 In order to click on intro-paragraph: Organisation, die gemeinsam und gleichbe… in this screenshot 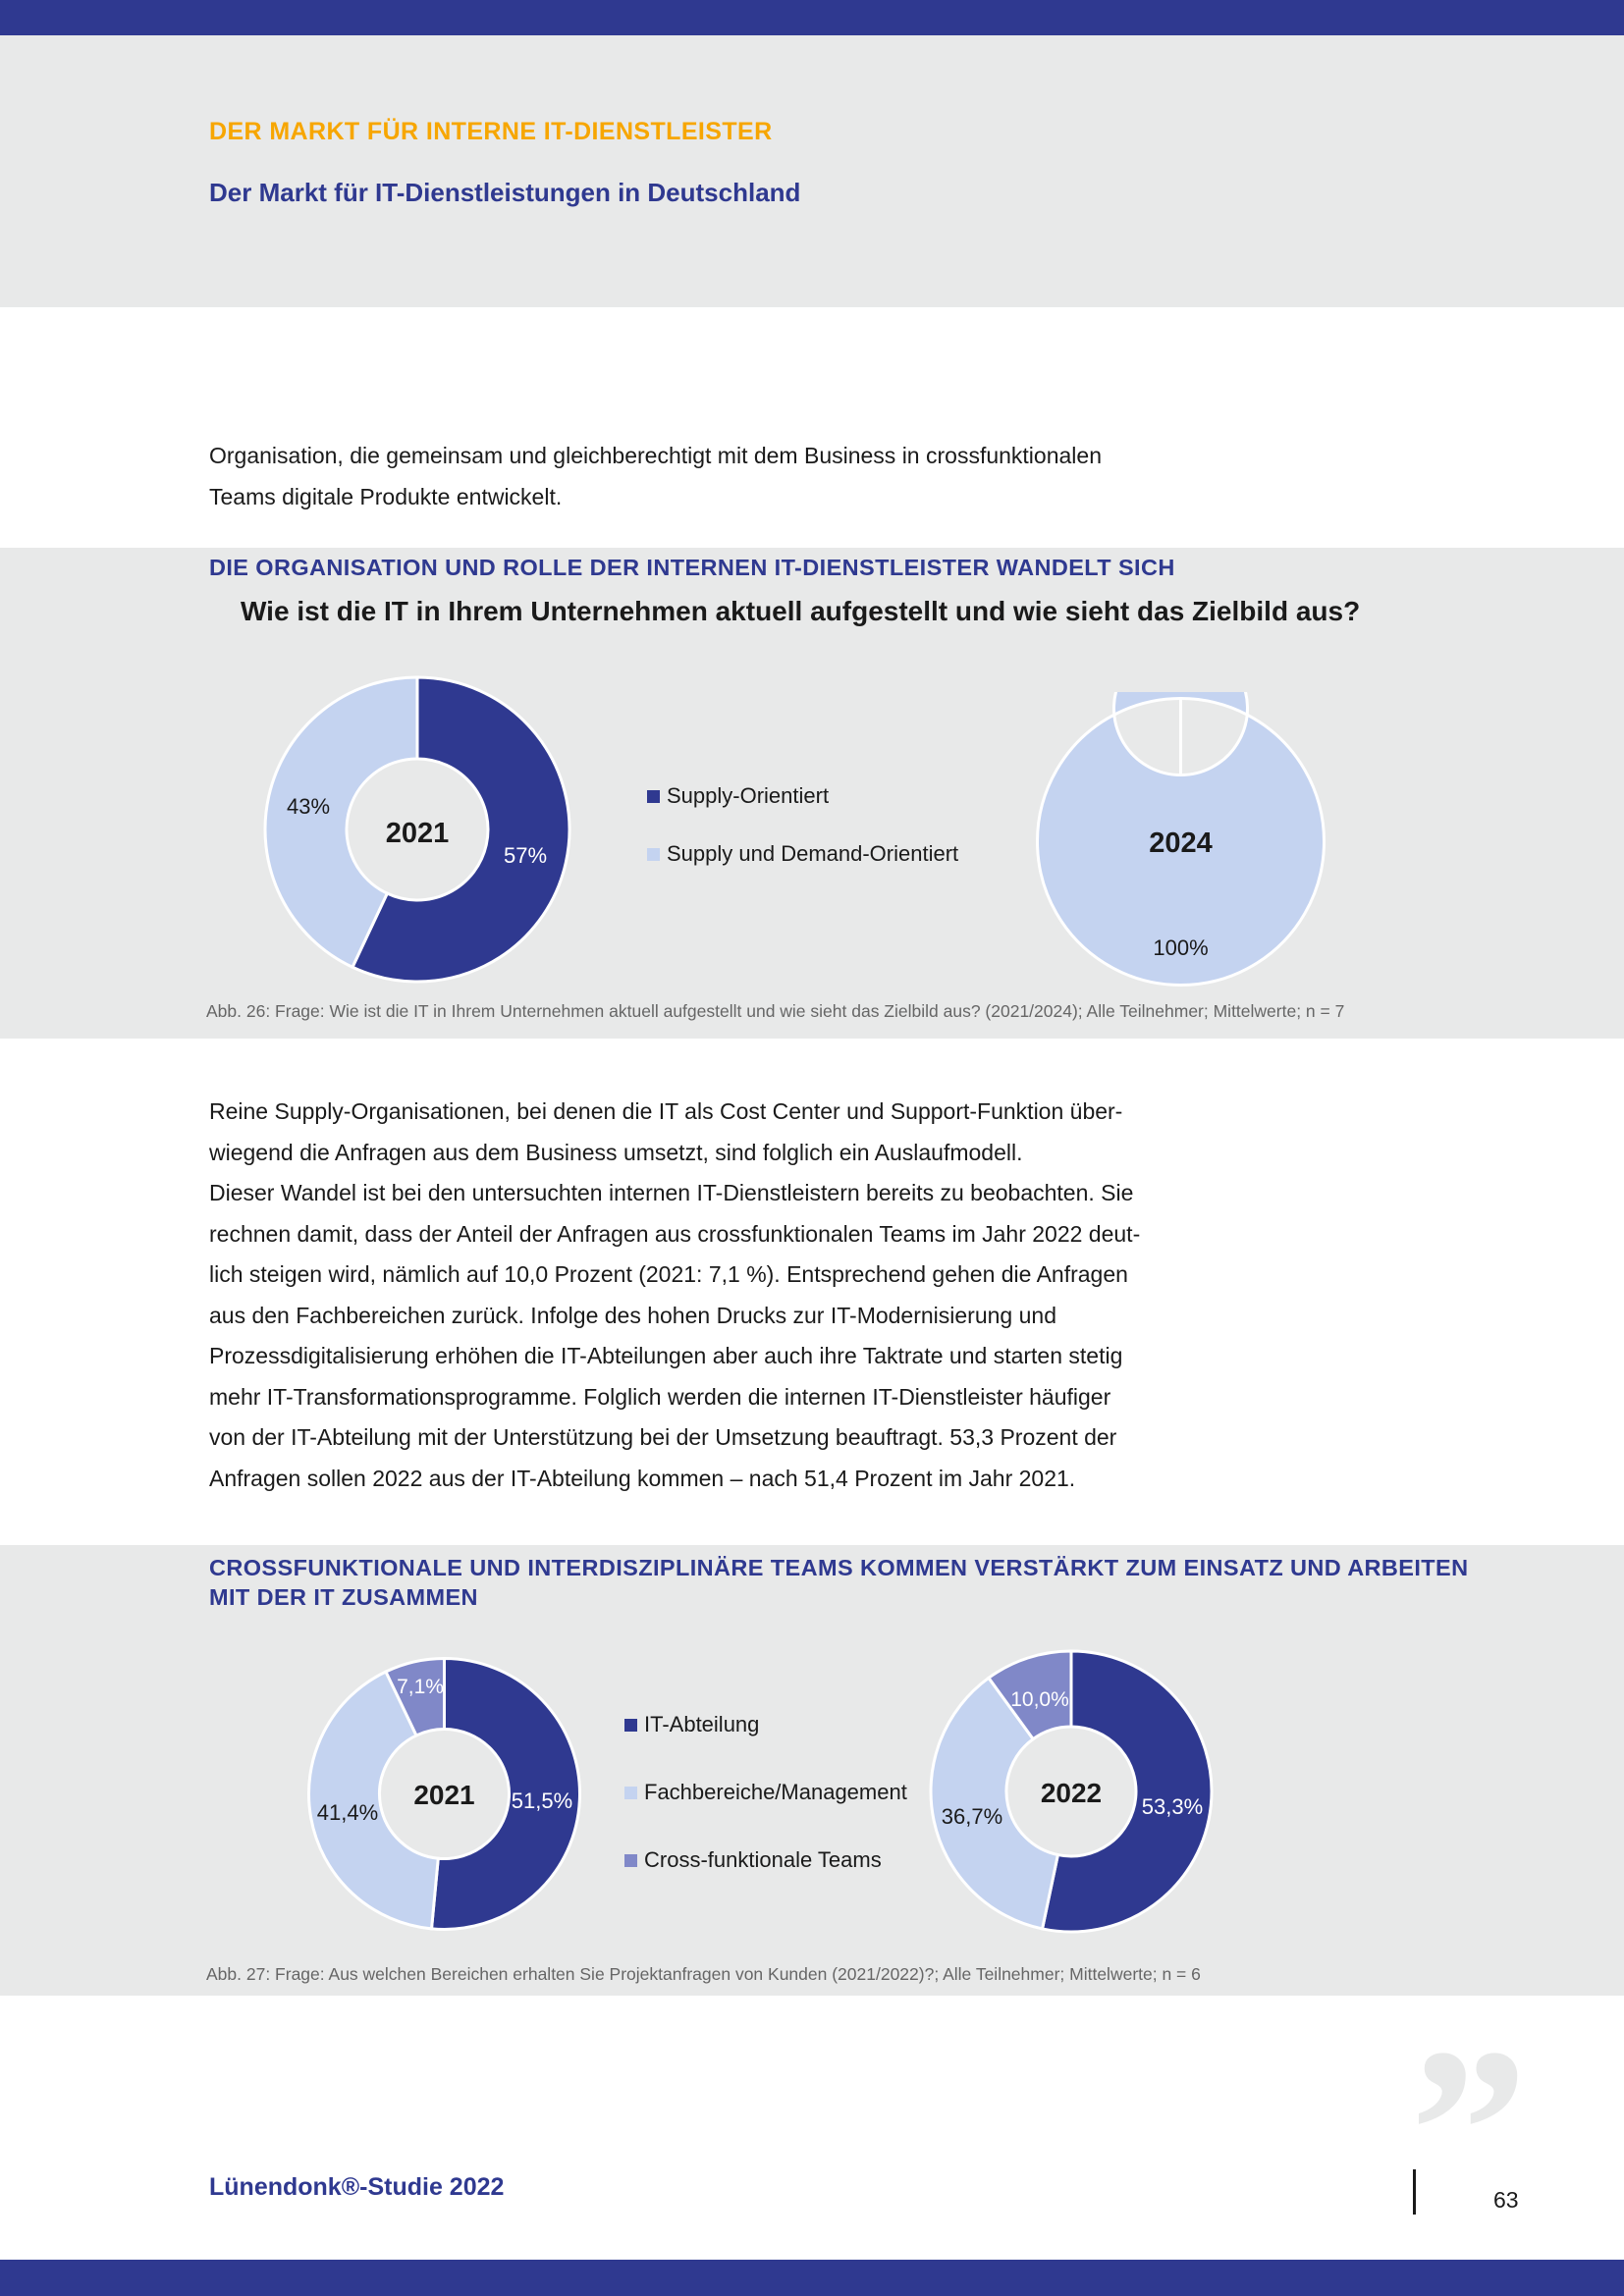, I will do `click(655, 476)`.